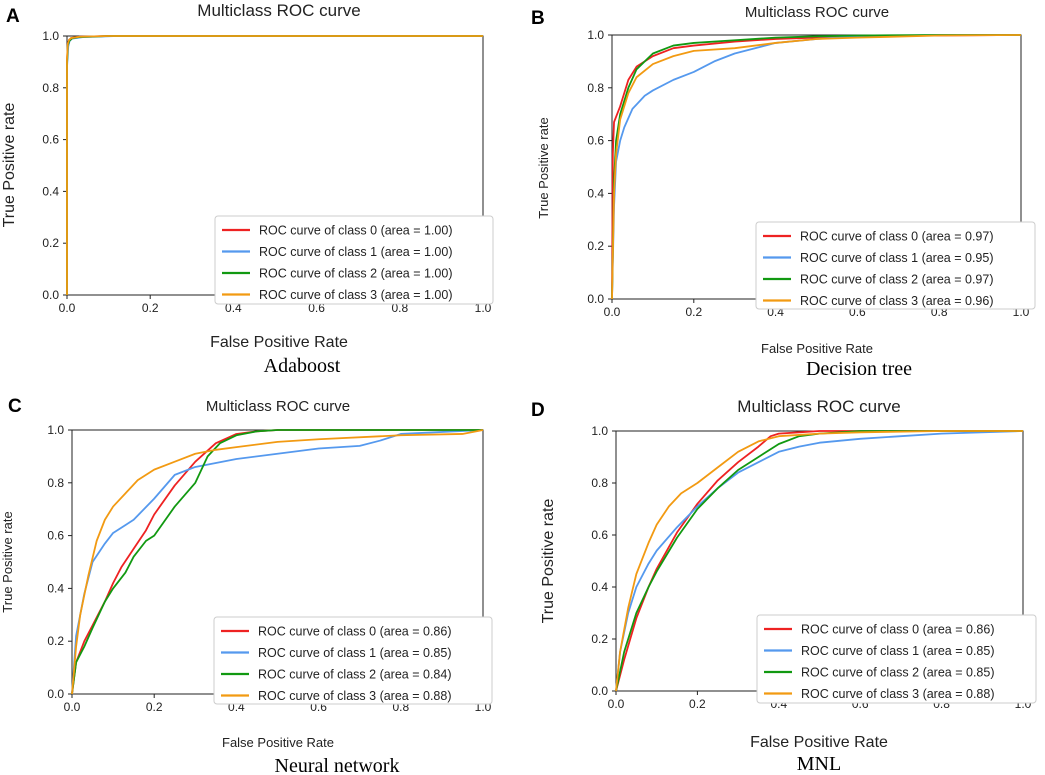  I want to click on legend-entry: ROC curve of class 1 (area = 0.95), so click(896, 258).